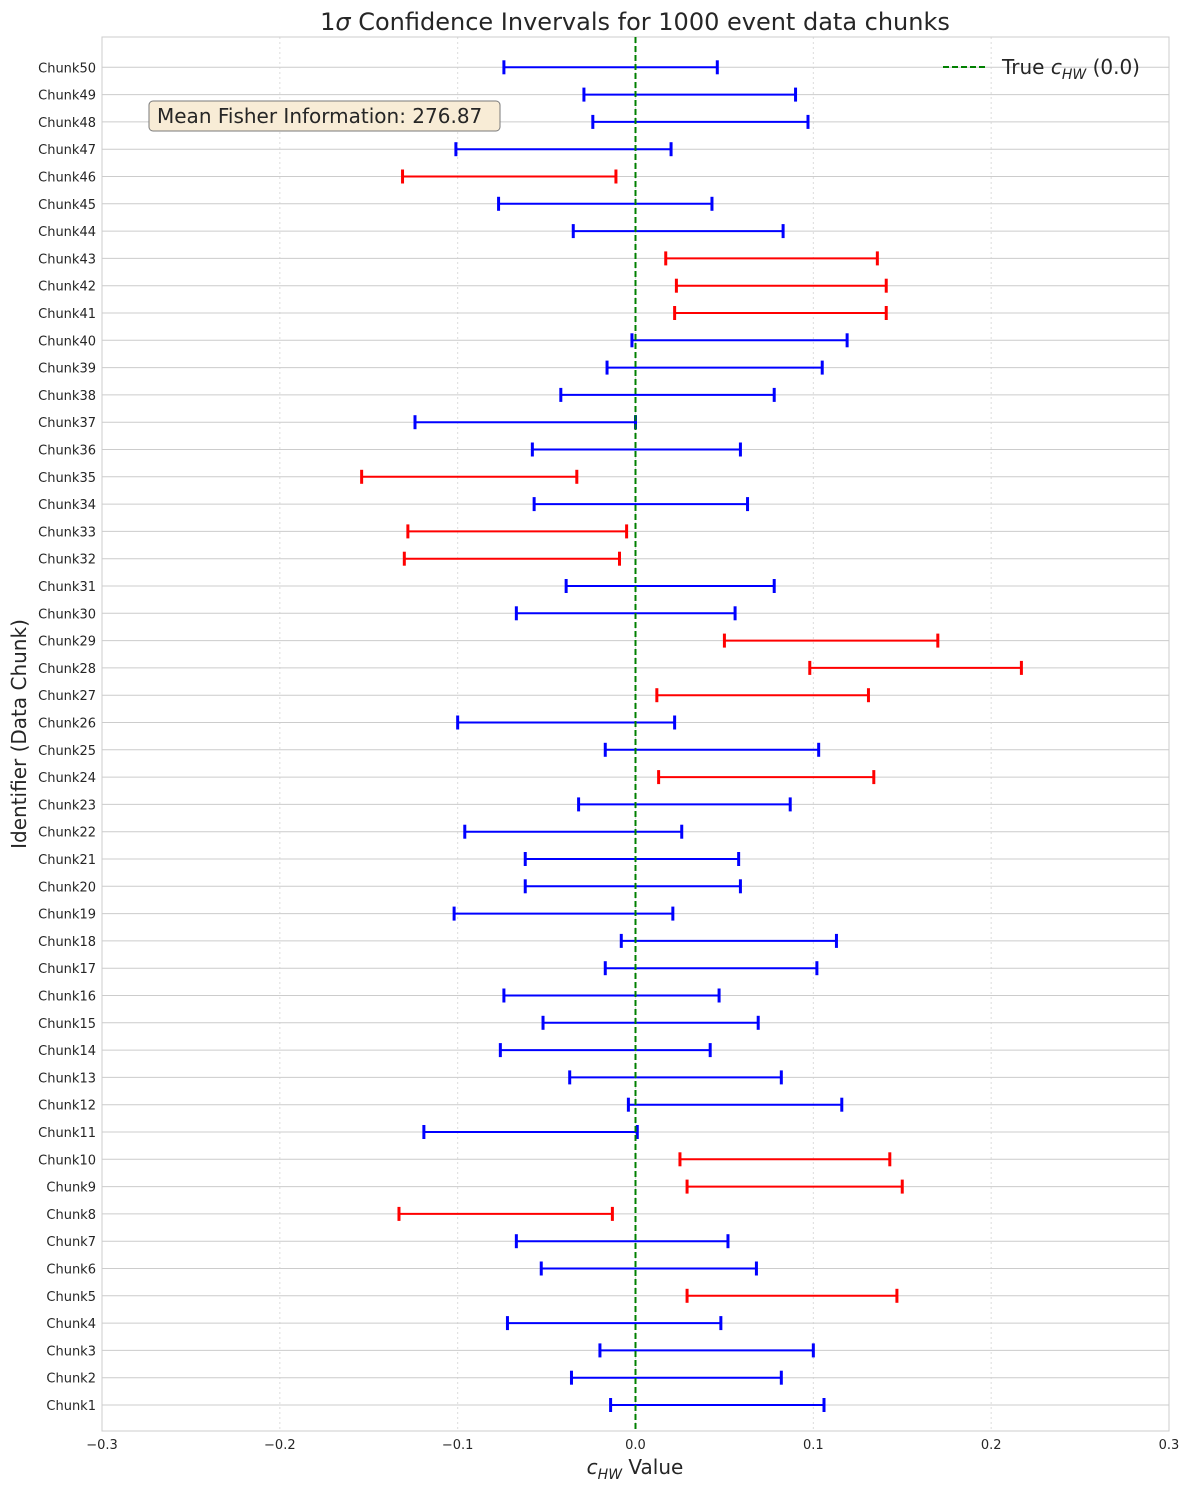  What do you see at coordinates (67, 833) in the screenshot?
I see `y-tick-label: Chunk22` at bounding box center [67, 833].